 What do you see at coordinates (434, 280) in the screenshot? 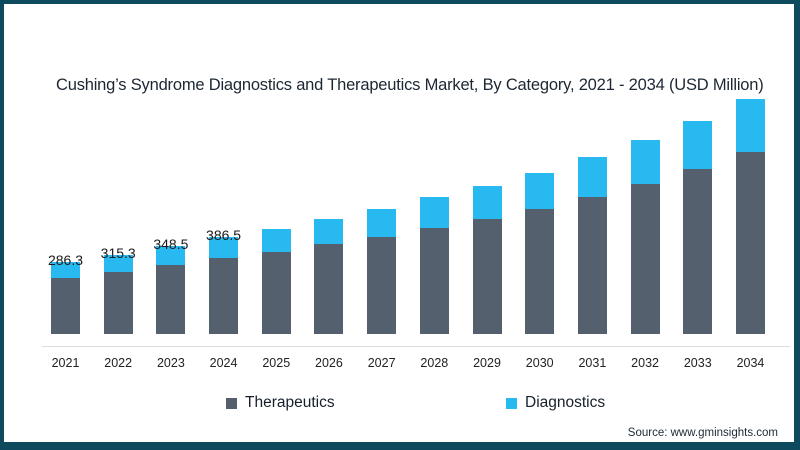
I see `bar-2028-therapeutics-segment` at bounding box center [434, 280].